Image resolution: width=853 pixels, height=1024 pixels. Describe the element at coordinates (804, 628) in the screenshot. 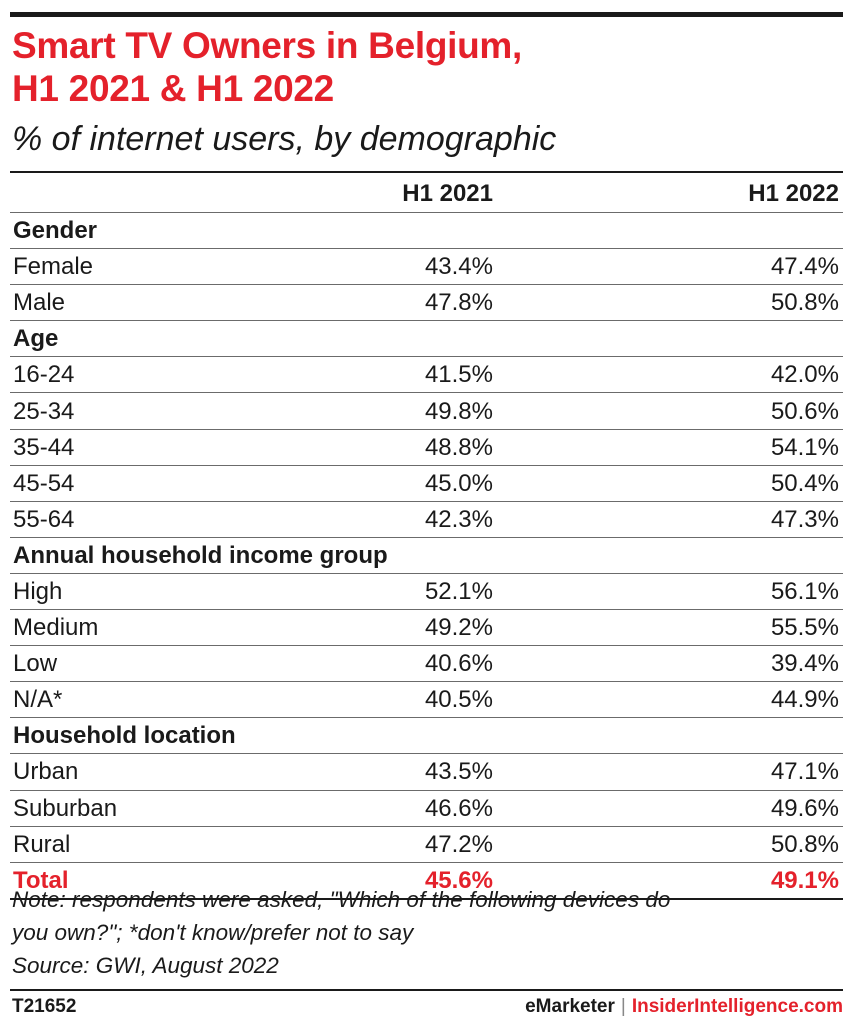

I see `value-h1-2022: 55.5%` at that location.